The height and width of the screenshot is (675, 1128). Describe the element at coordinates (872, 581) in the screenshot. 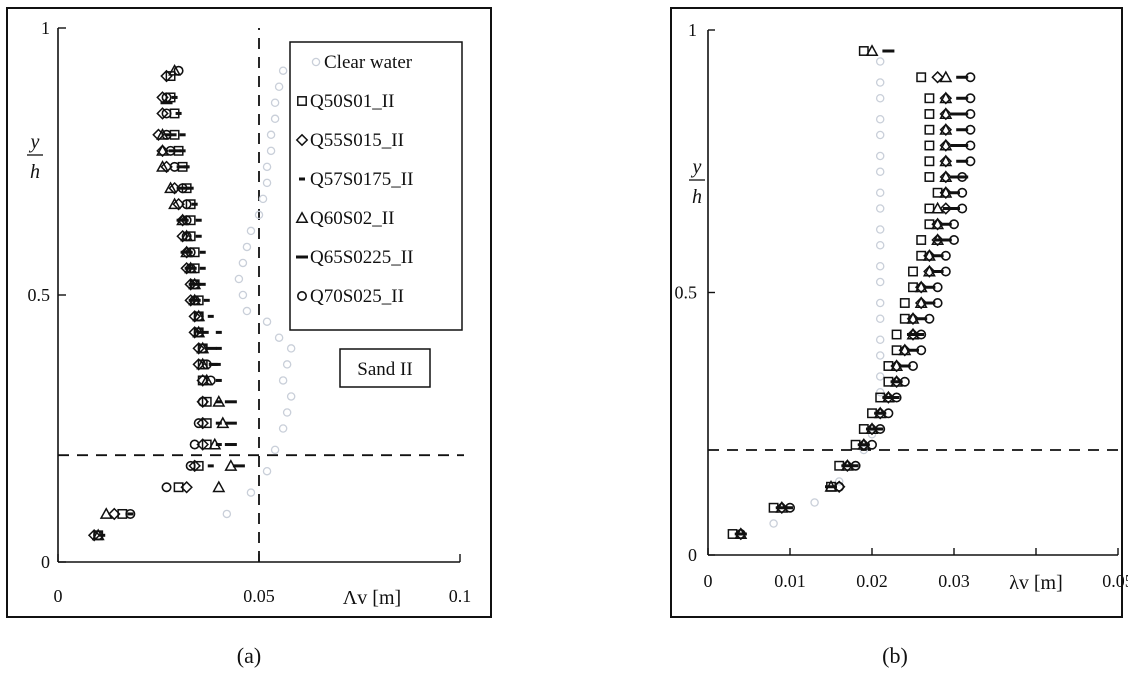

I see `panel-b-xtick-label: 0.02` at that location.